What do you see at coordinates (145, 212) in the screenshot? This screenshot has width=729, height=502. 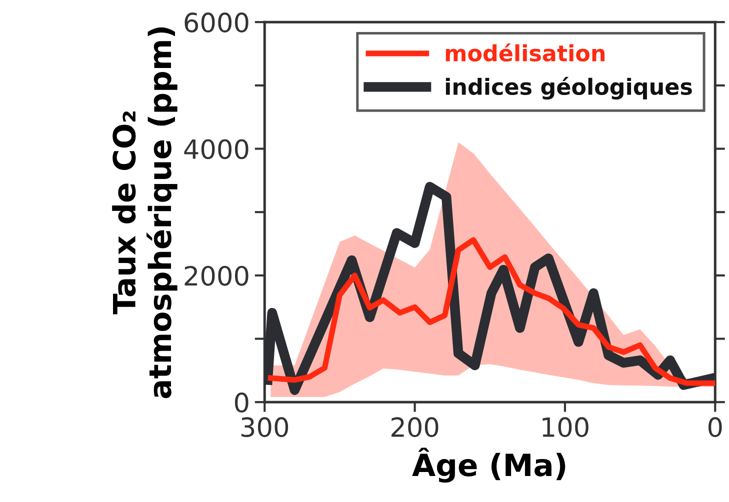 I see `y-axis-title: Taux de CO₂ atmosphérique (ppm)` at bounding box center [145, 212].